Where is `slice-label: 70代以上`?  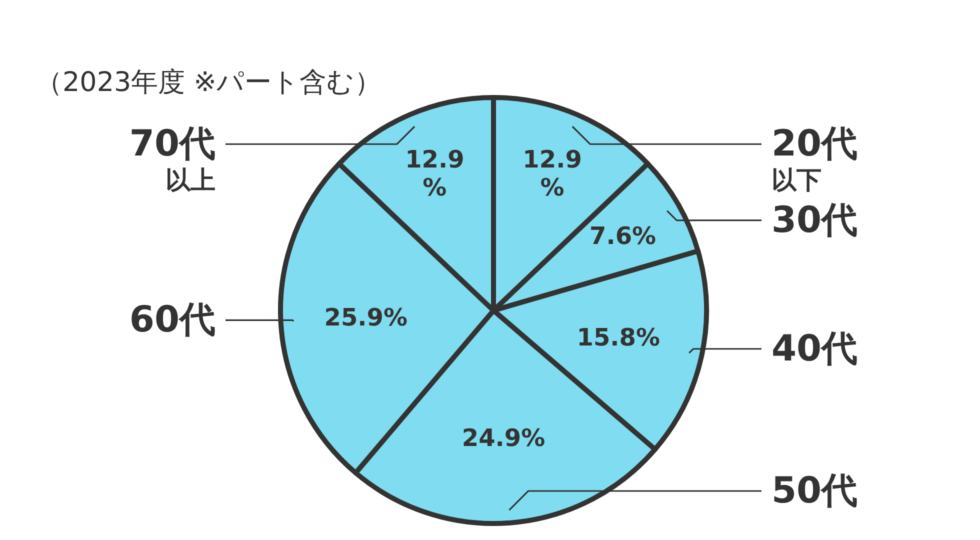
slice-label: 70代以上 is located at coordinates (172, 159).